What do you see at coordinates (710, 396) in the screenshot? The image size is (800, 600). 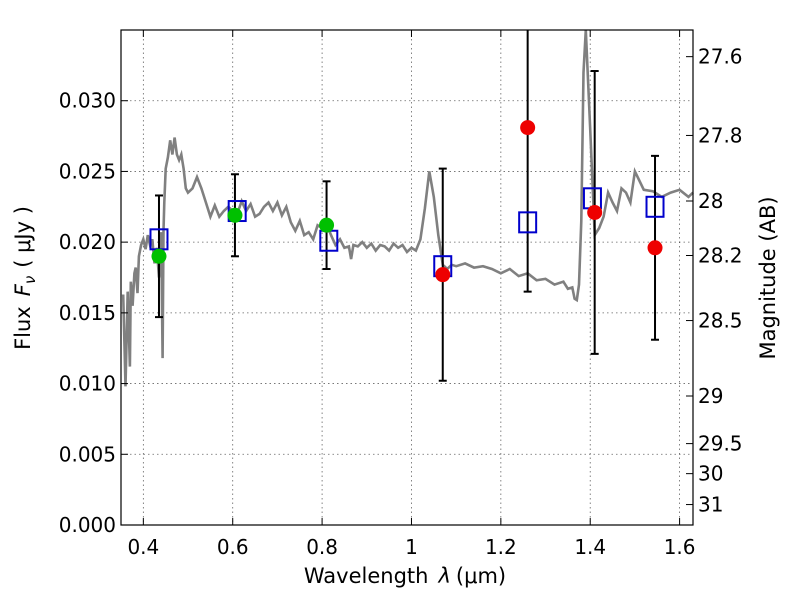 I see `magnitude-tick-label: 29` at bounding box center [710, 396].